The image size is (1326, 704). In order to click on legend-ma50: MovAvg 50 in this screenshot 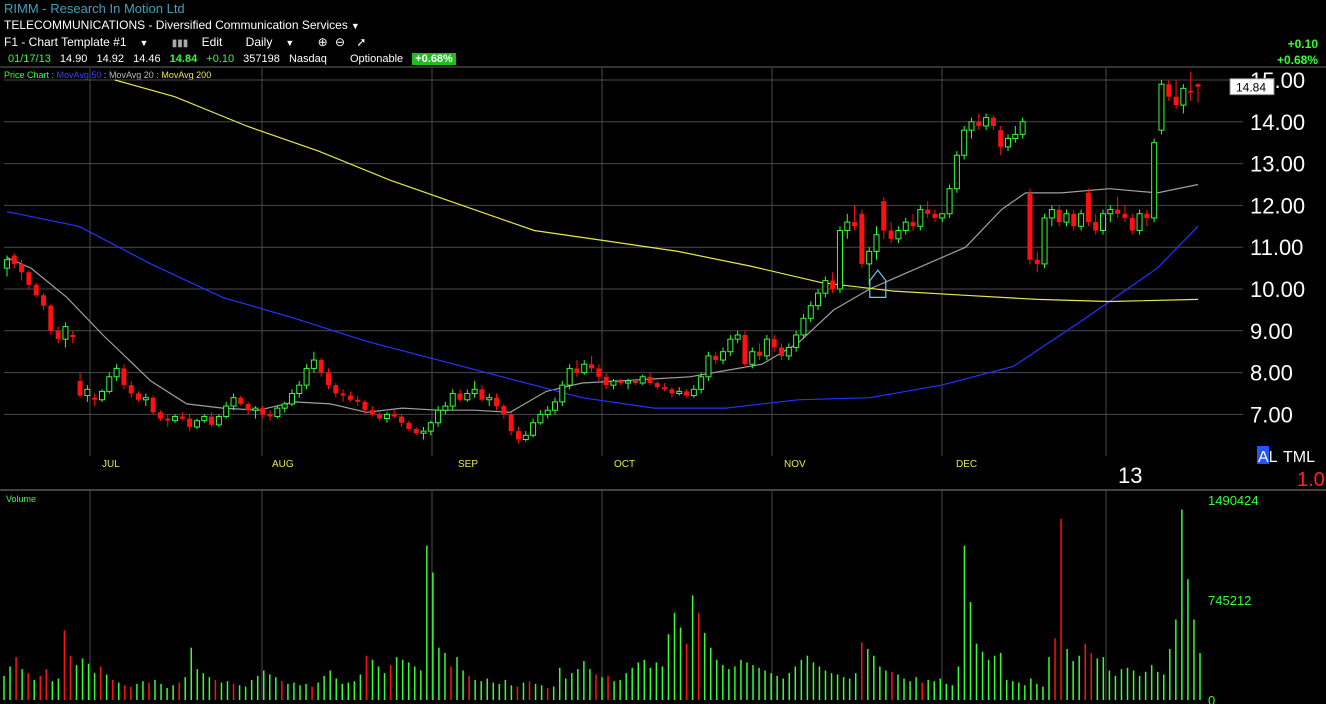, I will do `click(79, 75)`.